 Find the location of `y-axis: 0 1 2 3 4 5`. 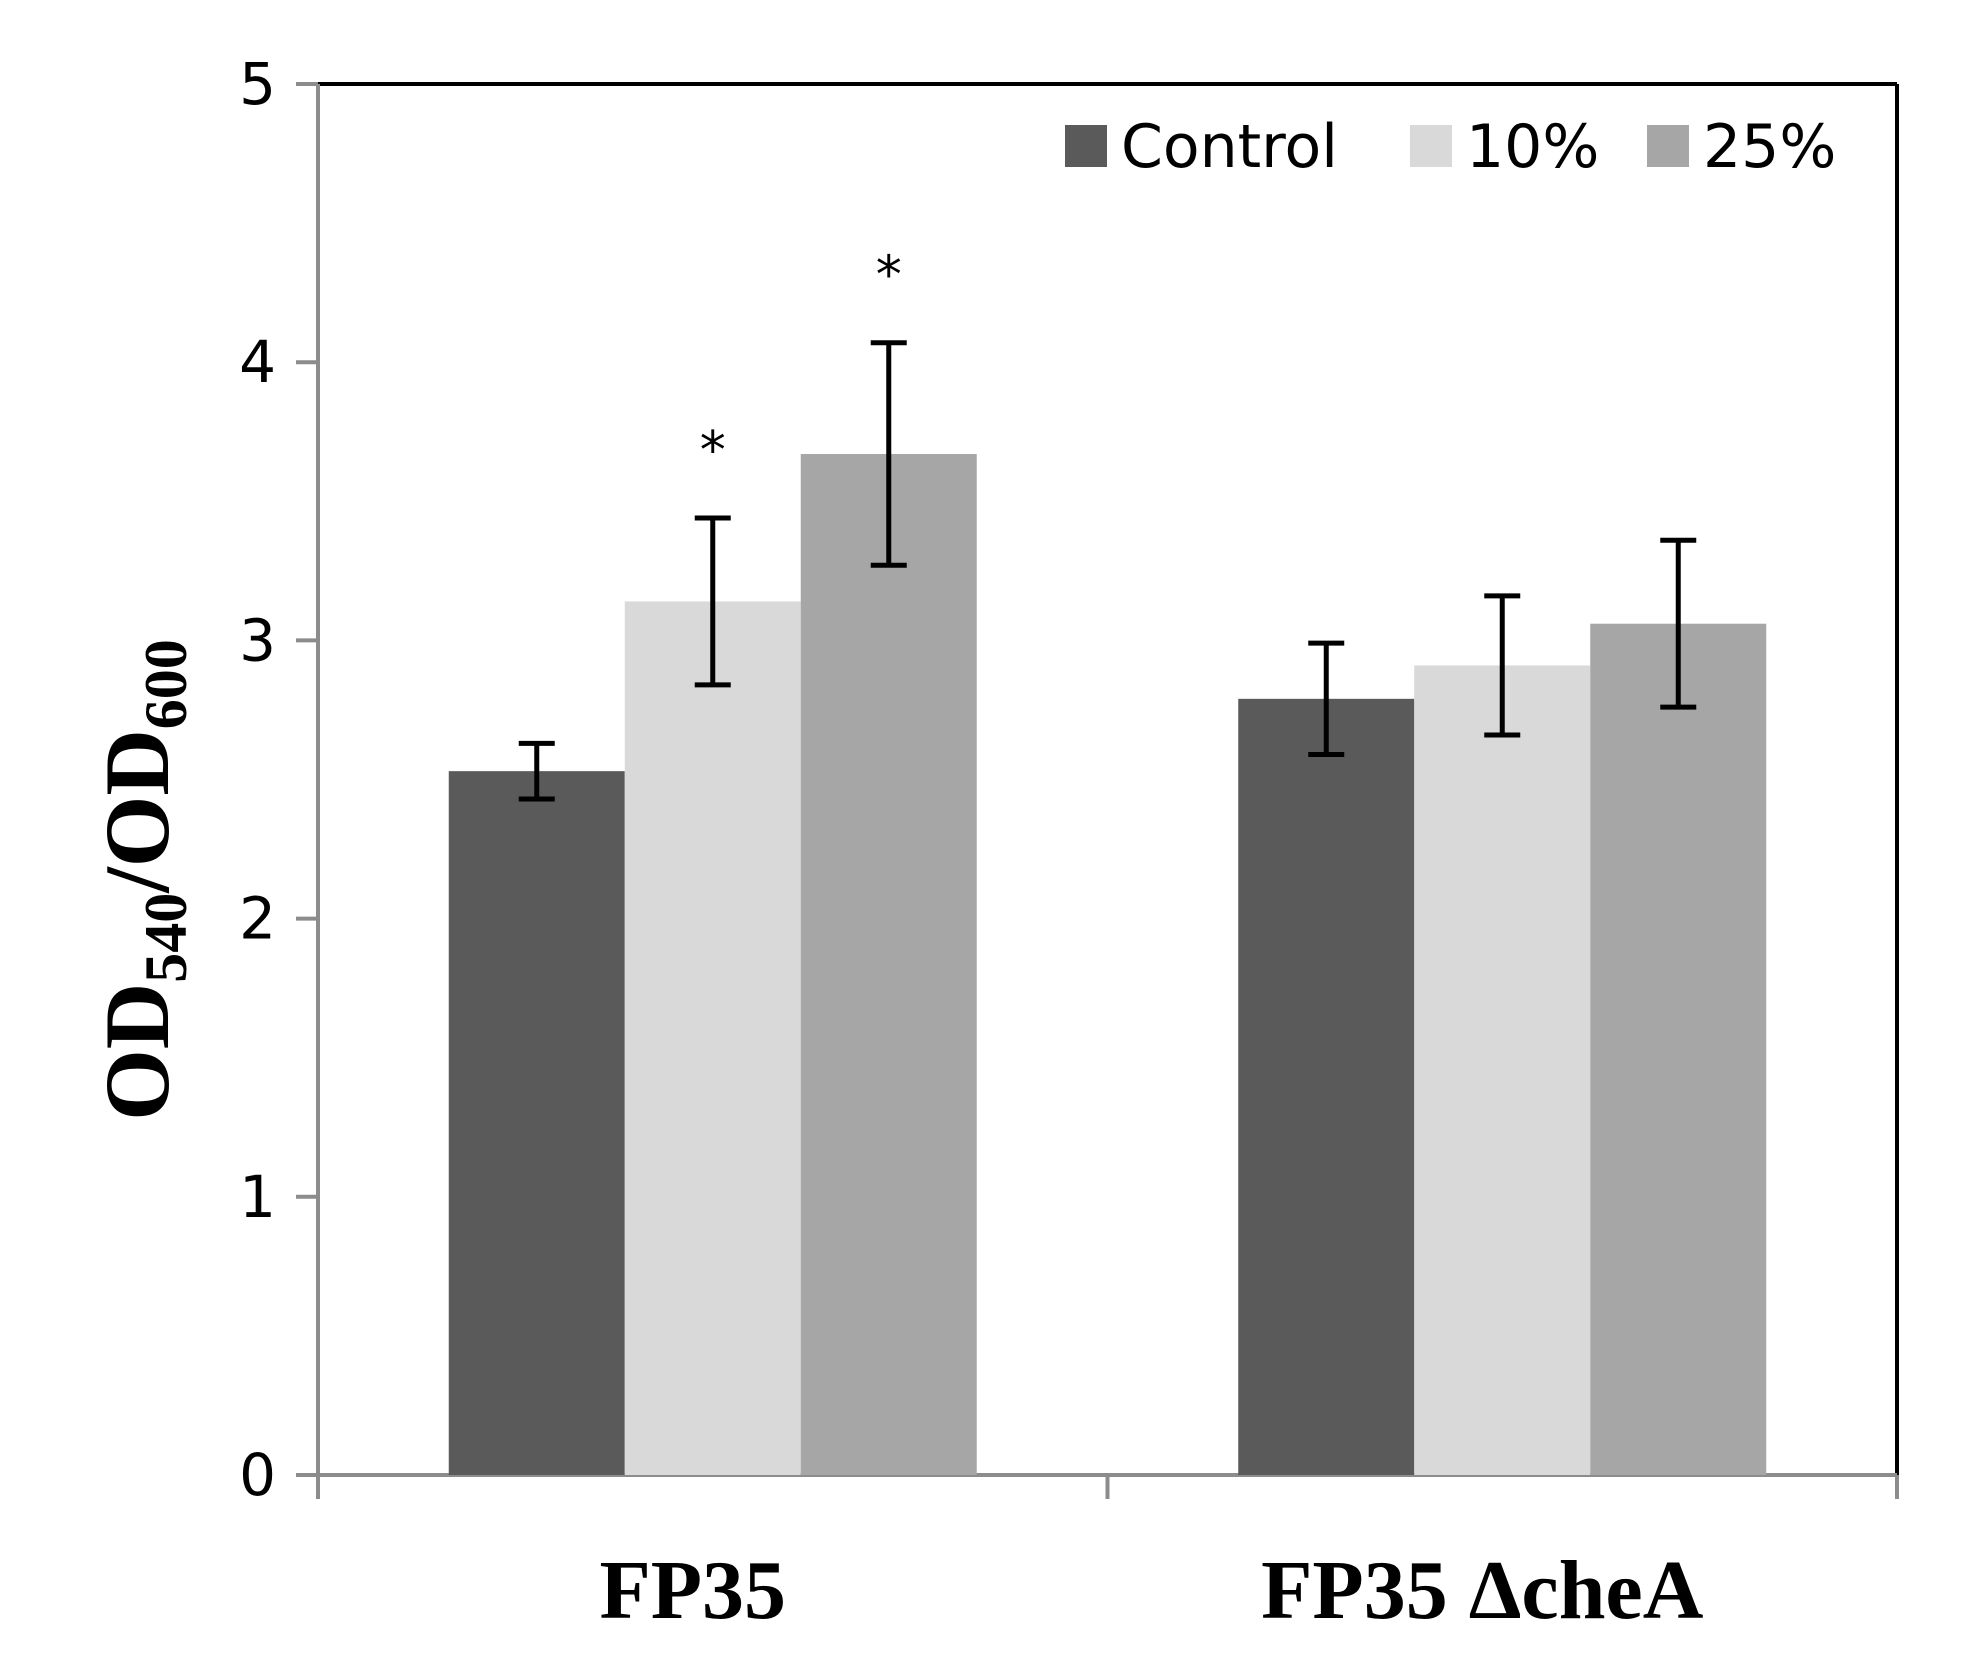

y-axis: 0 1 2 3 4 5 is located at coordinates (279, 779).